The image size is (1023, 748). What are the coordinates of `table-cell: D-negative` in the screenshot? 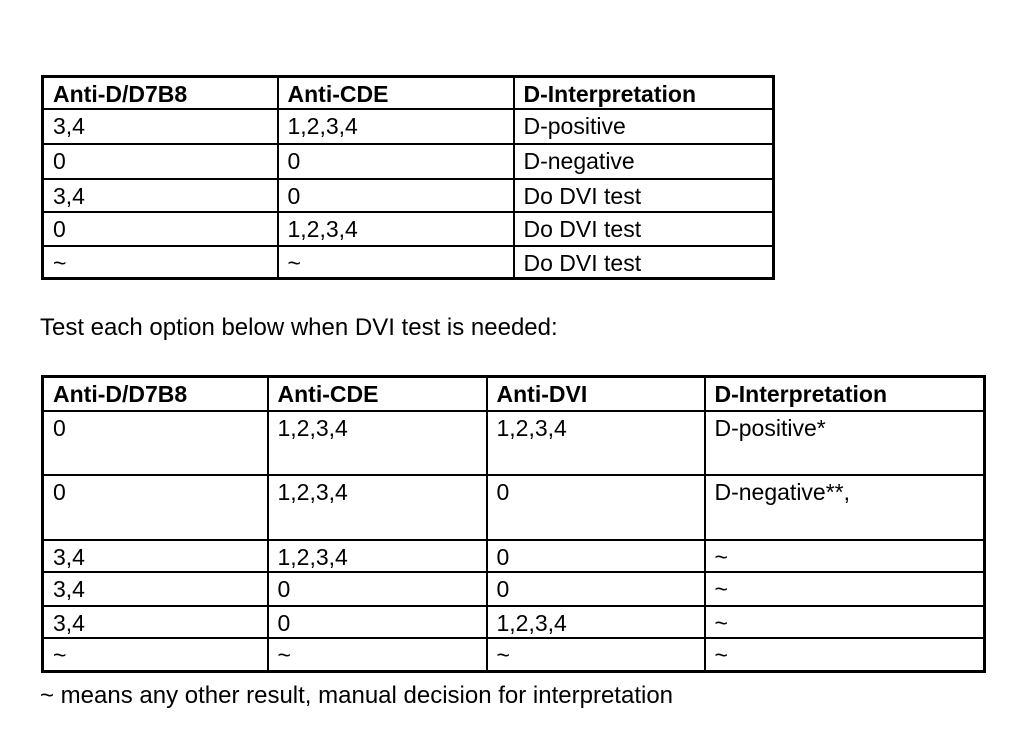 It's located at (643, 161).